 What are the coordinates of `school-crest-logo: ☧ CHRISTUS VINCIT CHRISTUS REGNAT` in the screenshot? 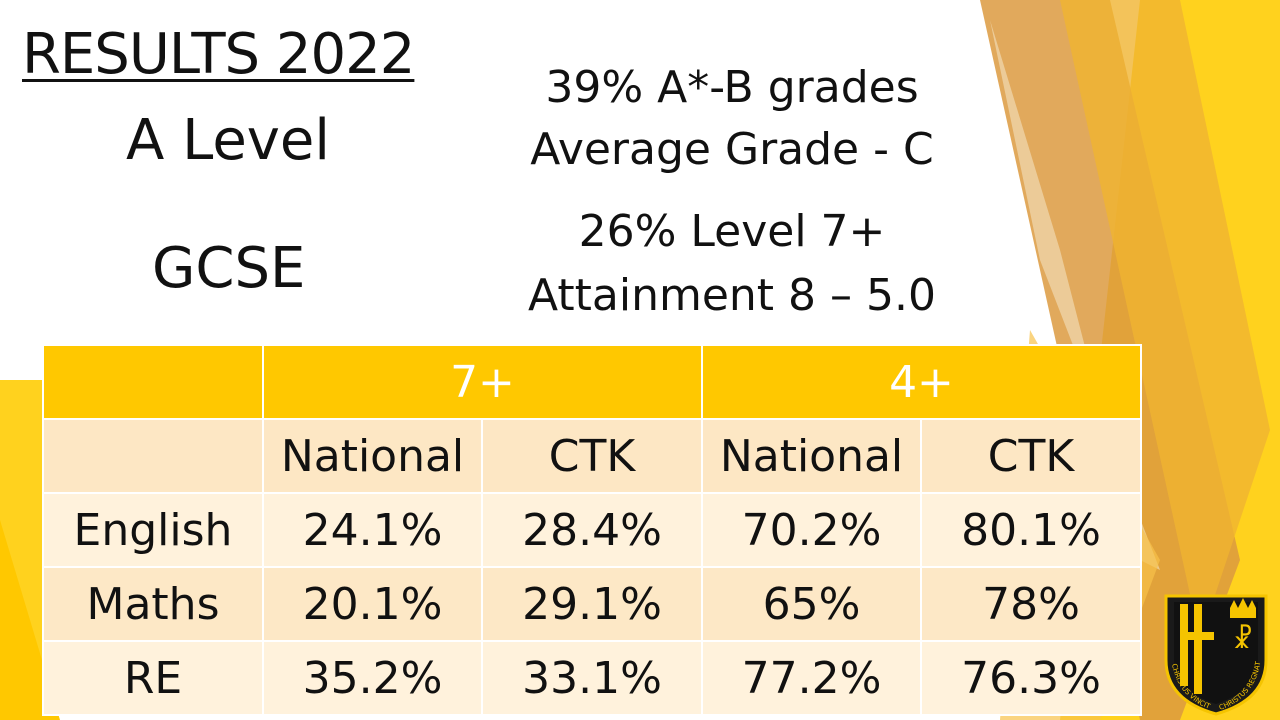 It's located at (1216, 655).